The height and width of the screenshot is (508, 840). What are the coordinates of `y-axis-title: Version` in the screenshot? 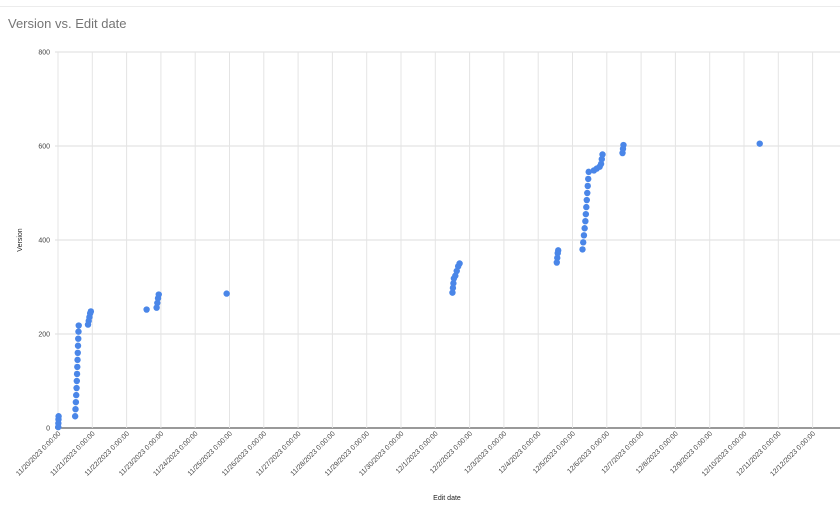 It's located at (20, 239).